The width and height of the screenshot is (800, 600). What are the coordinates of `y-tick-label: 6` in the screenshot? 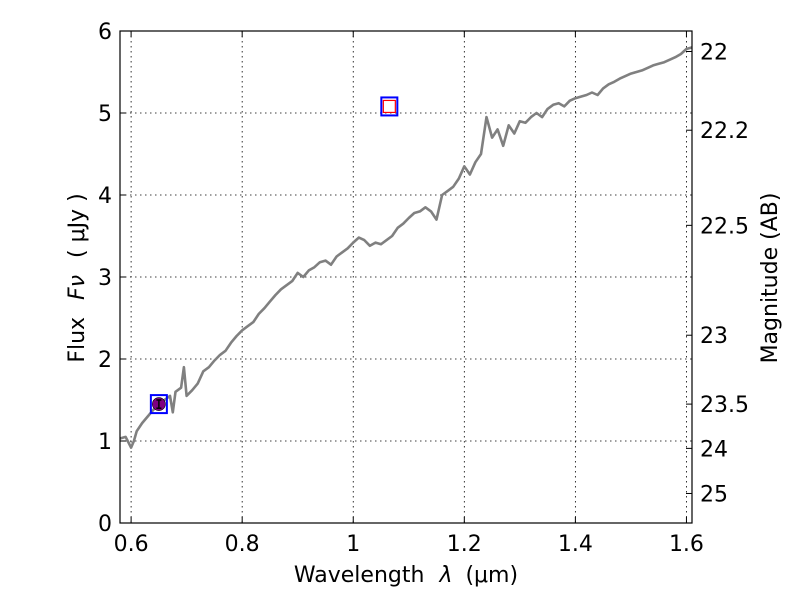 It's located at (105, 32).